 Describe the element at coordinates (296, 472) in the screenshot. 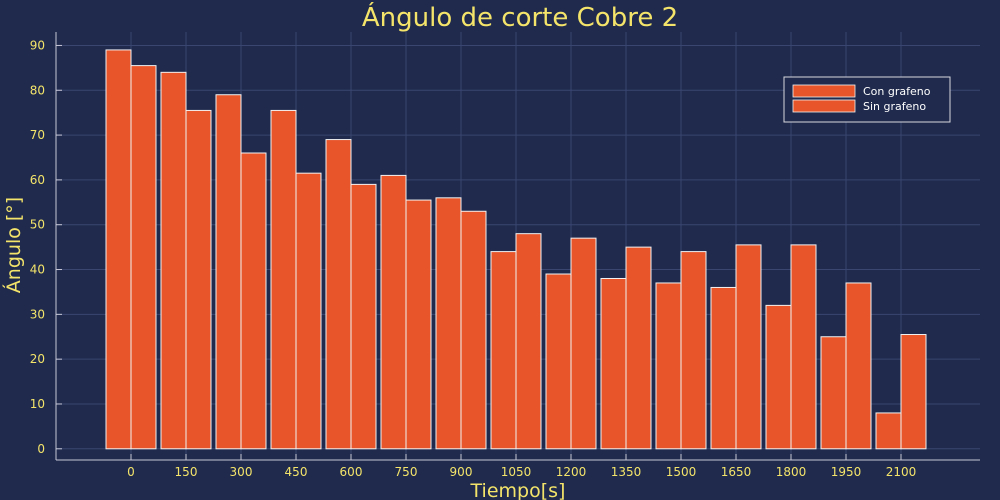

I see `x-tick-label: 450` at that location.